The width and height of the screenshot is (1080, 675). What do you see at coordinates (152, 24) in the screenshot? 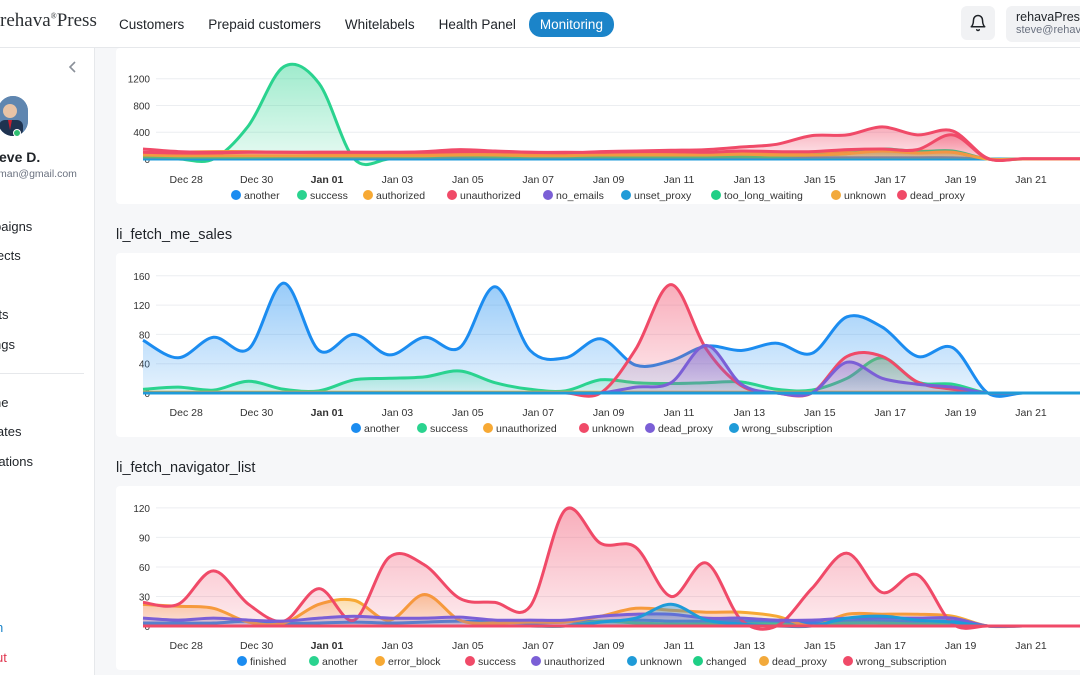
I see `nav-item-customers: Customers` at bounding box center [152, 24].